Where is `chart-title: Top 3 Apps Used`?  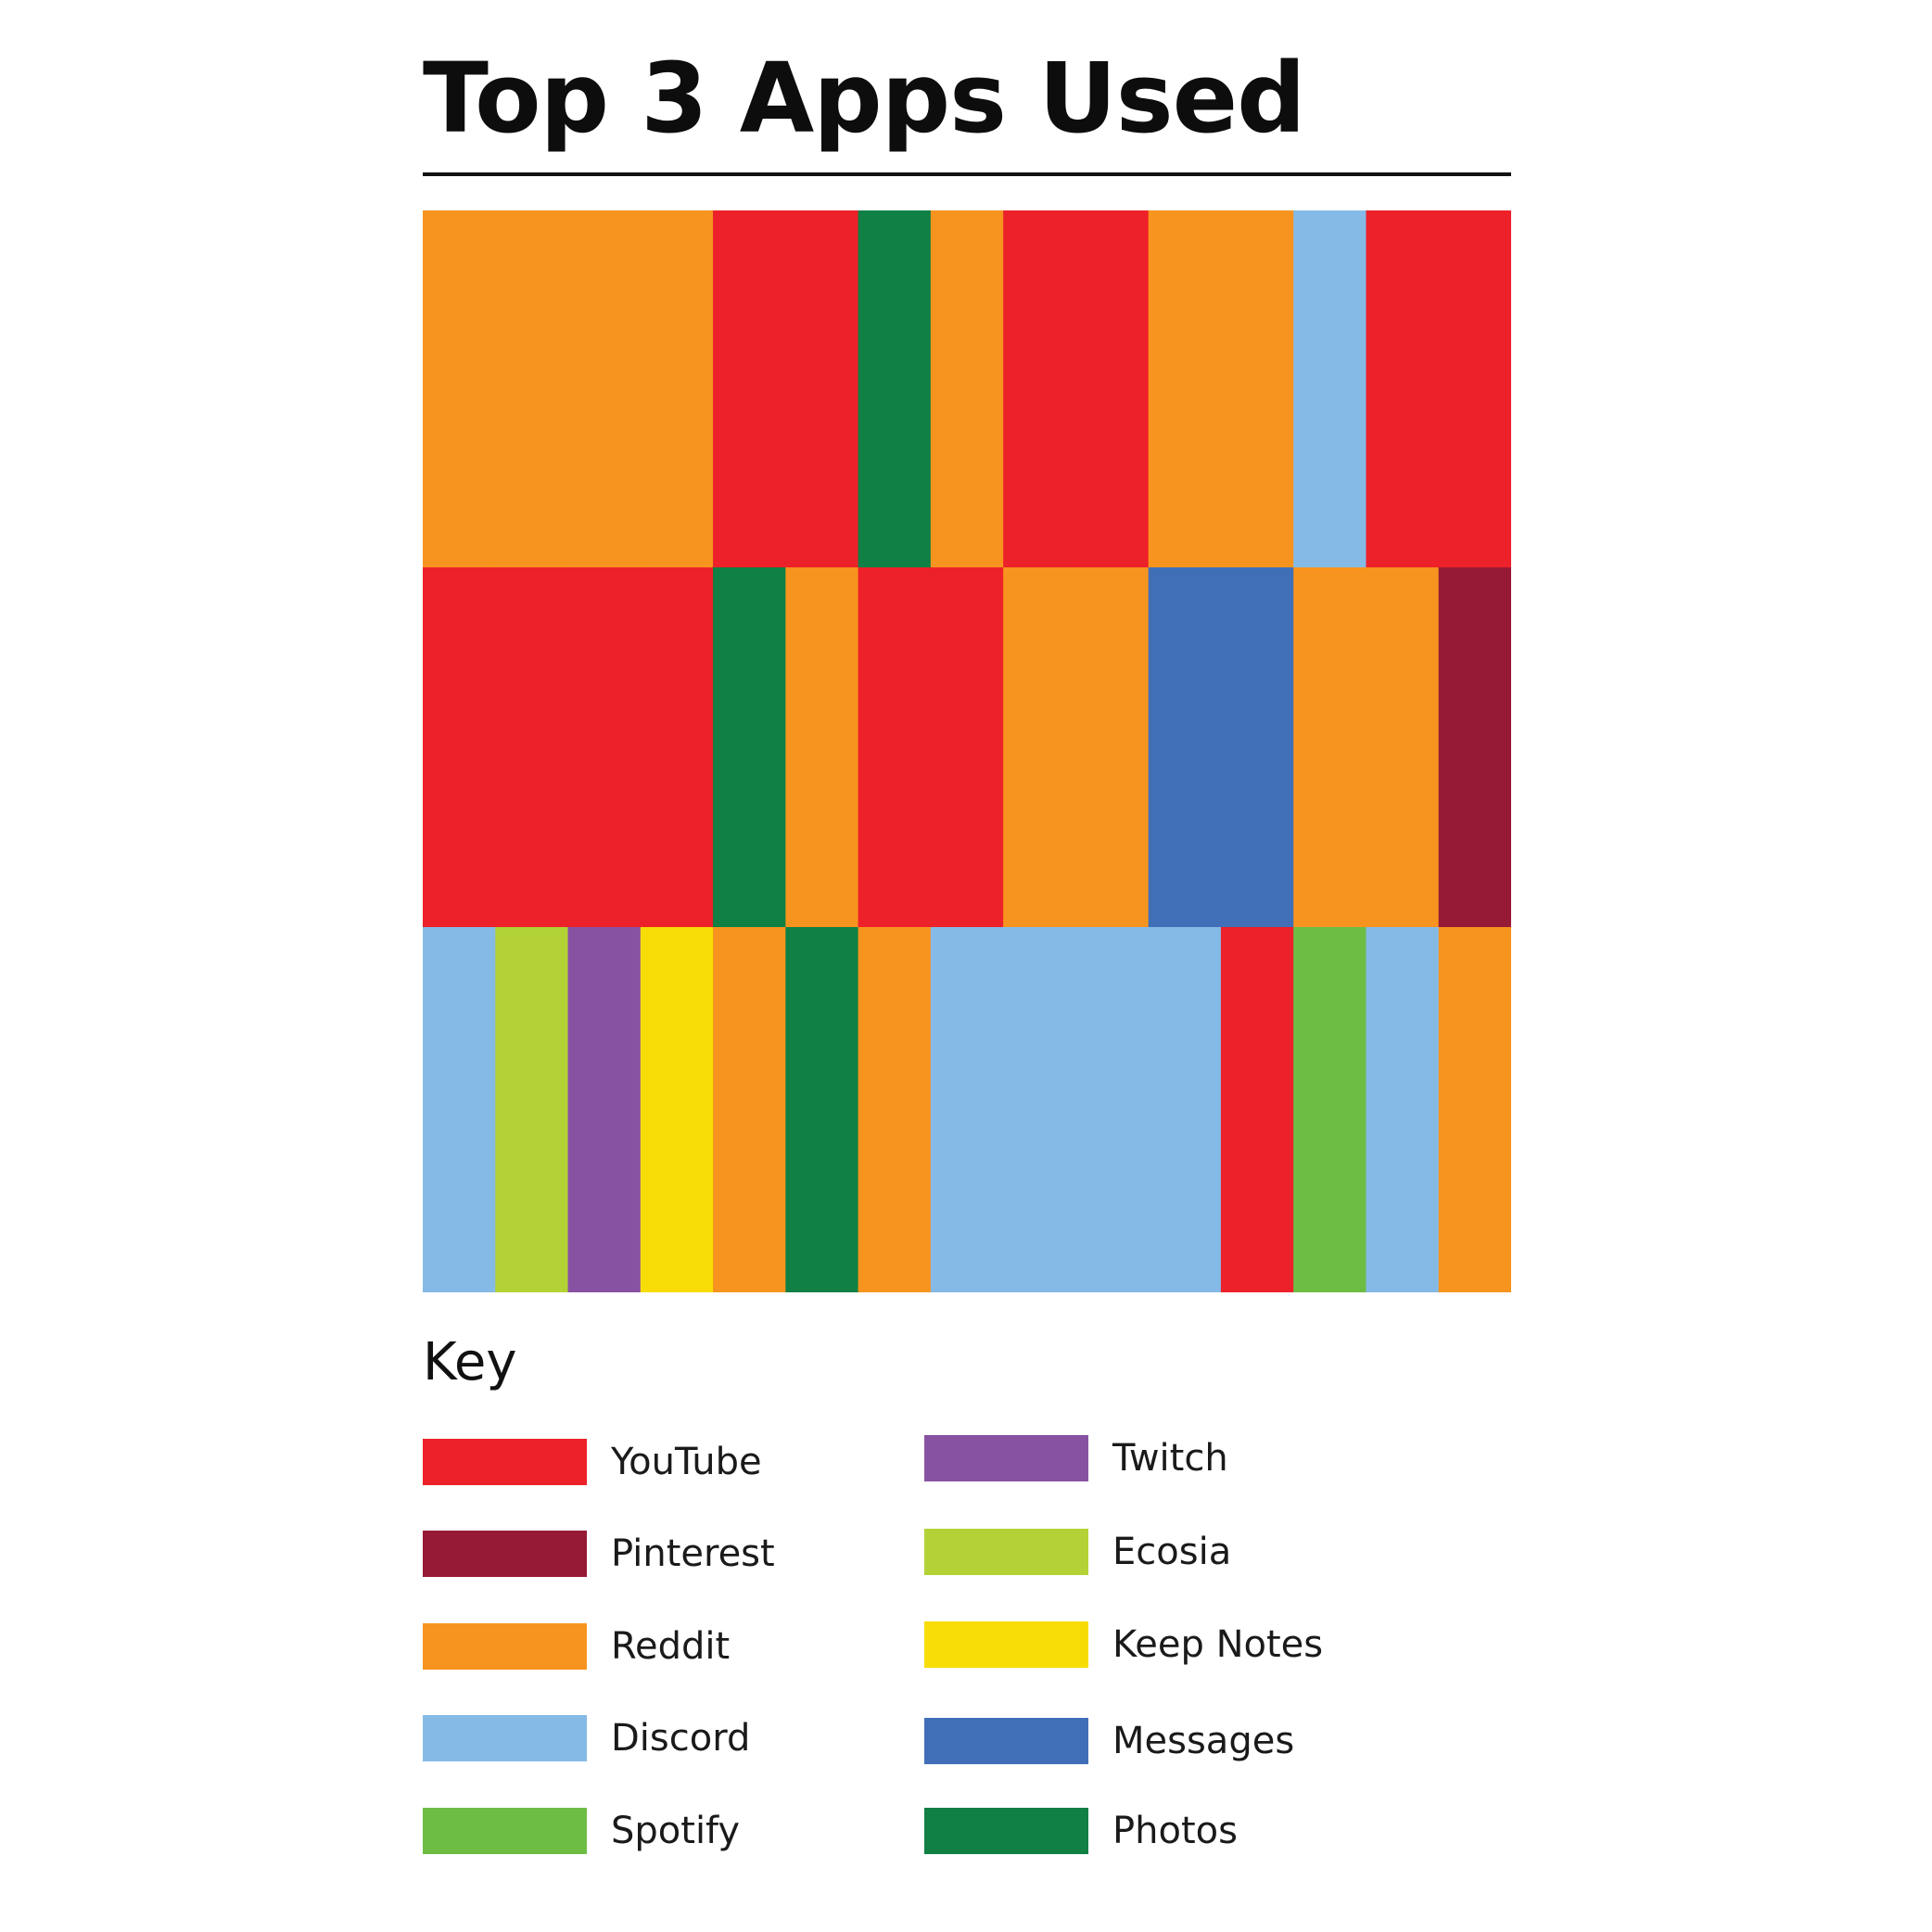
chart-title: Top 3 Apps Used is located at coordinates (864, 98).